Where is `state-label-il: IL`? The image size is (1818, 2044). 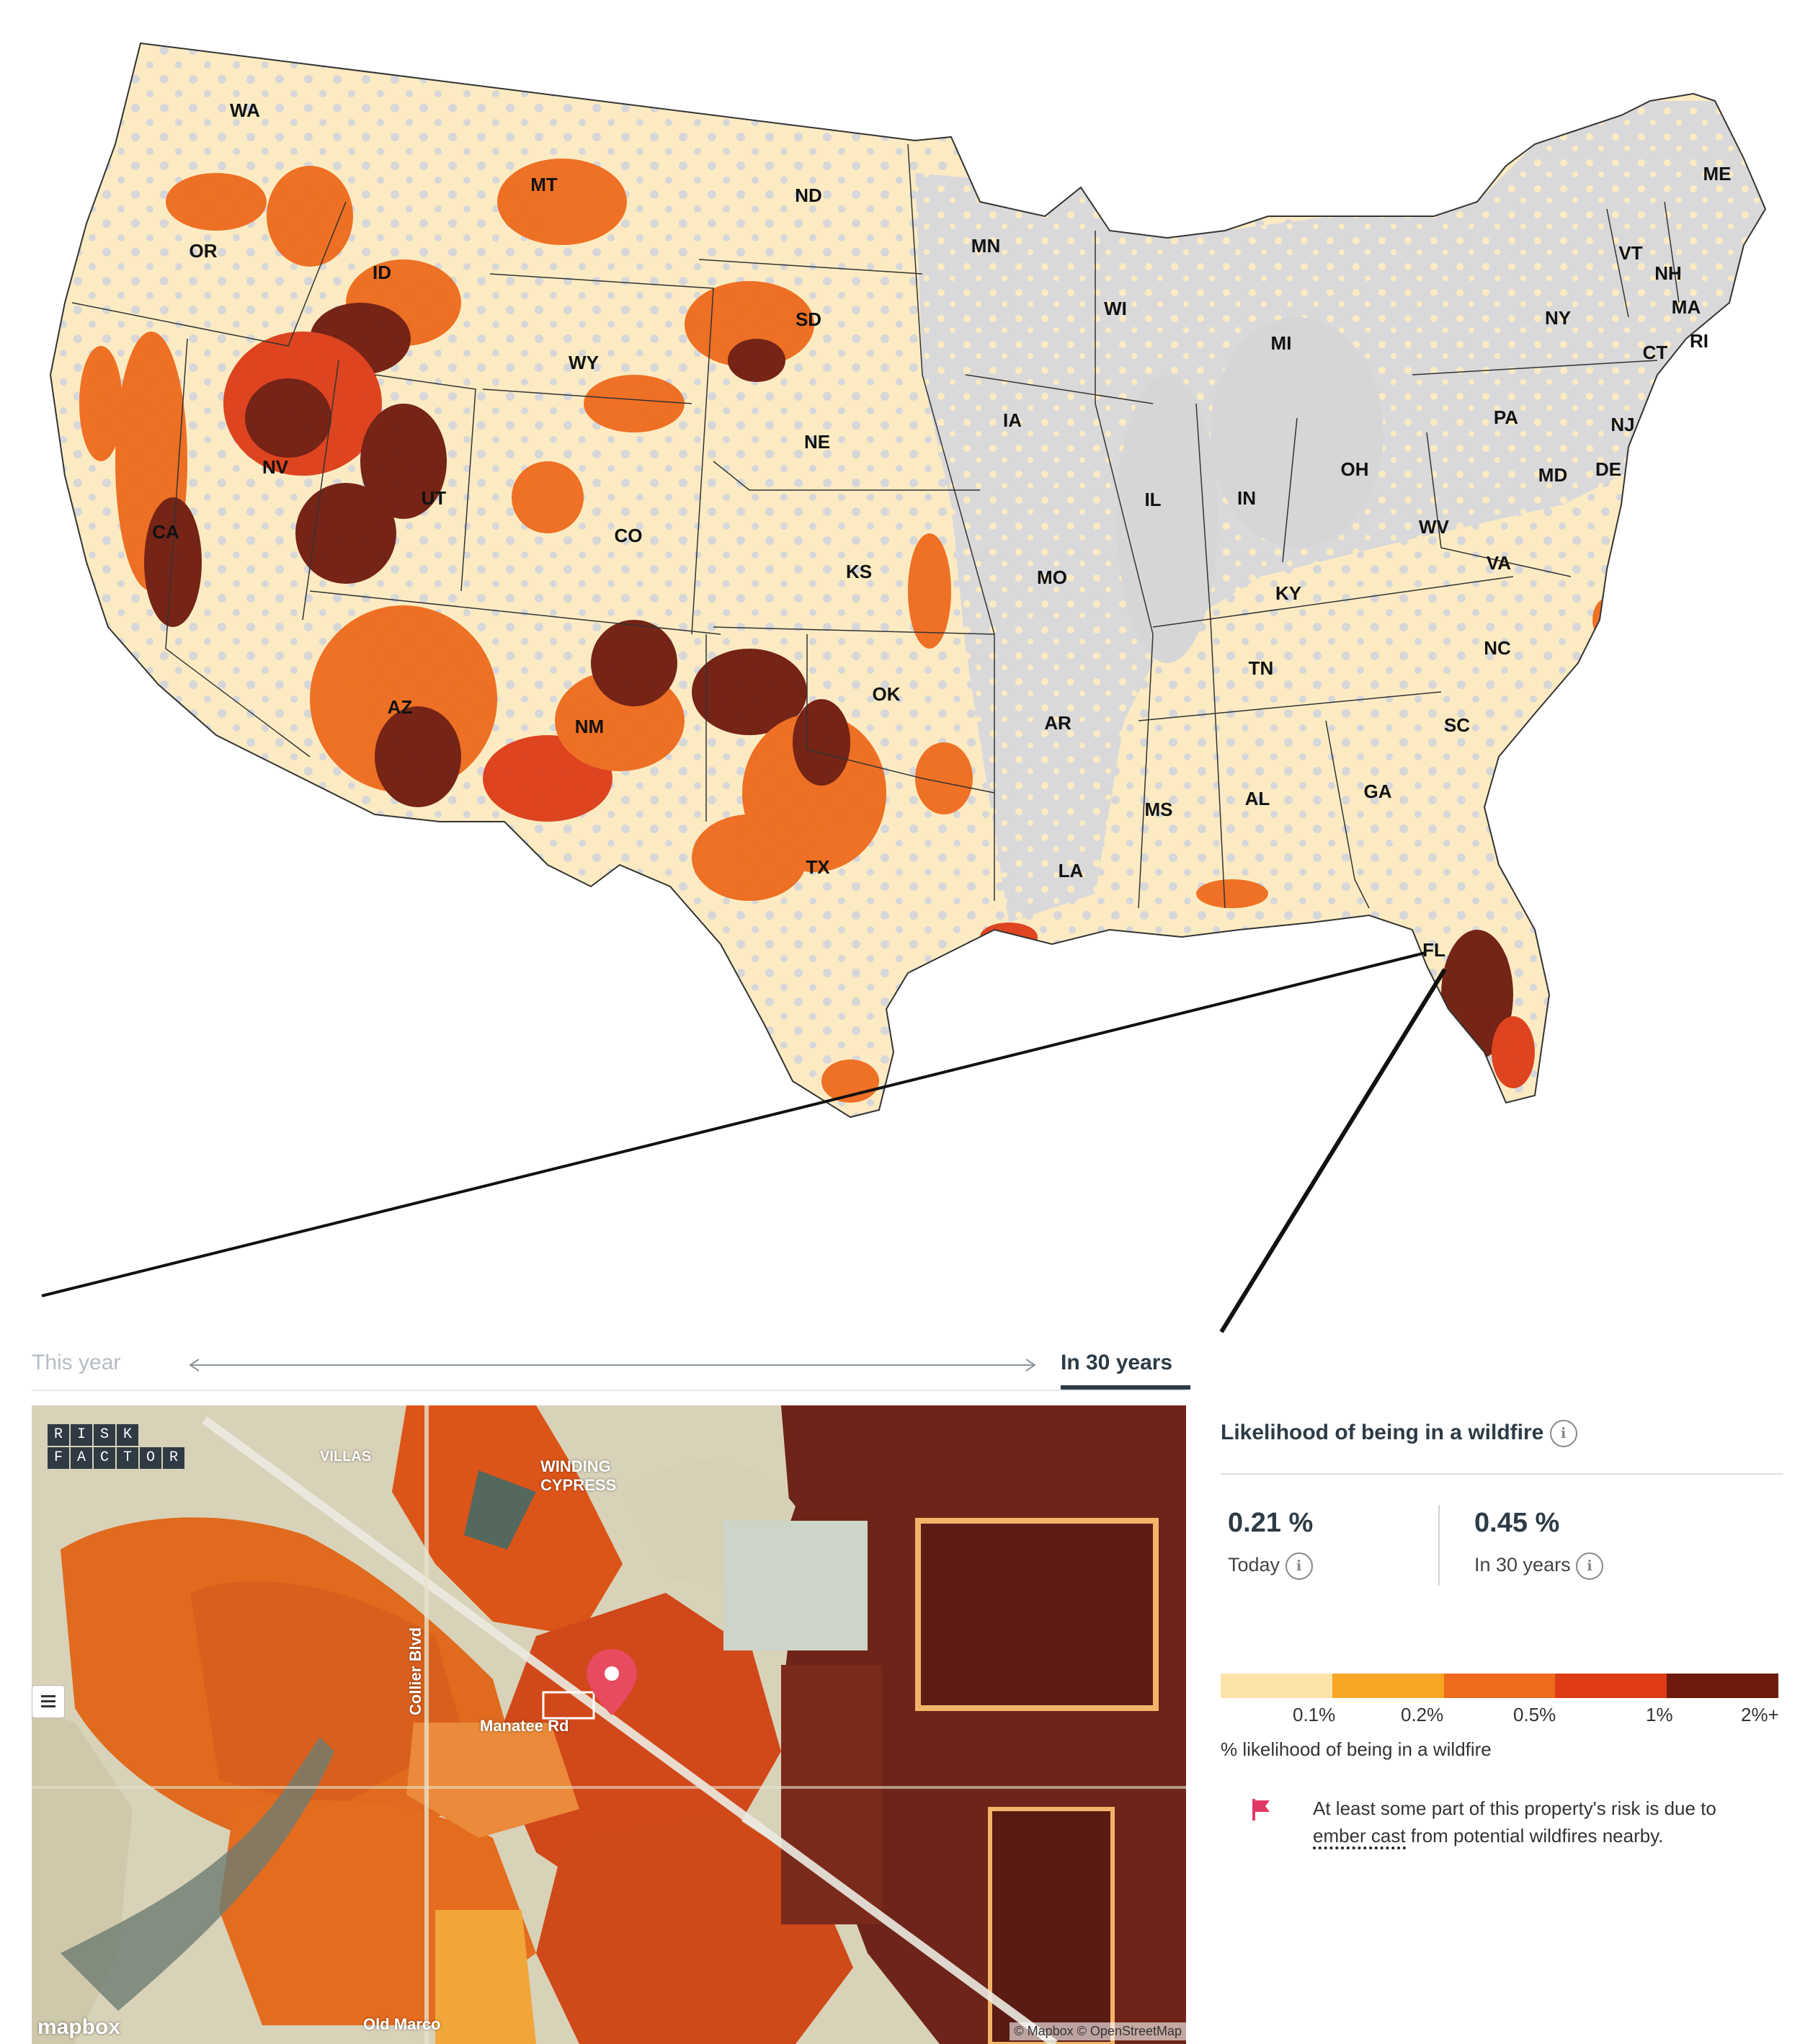 state-label-il: IL is located at coordinates (1152, 499).